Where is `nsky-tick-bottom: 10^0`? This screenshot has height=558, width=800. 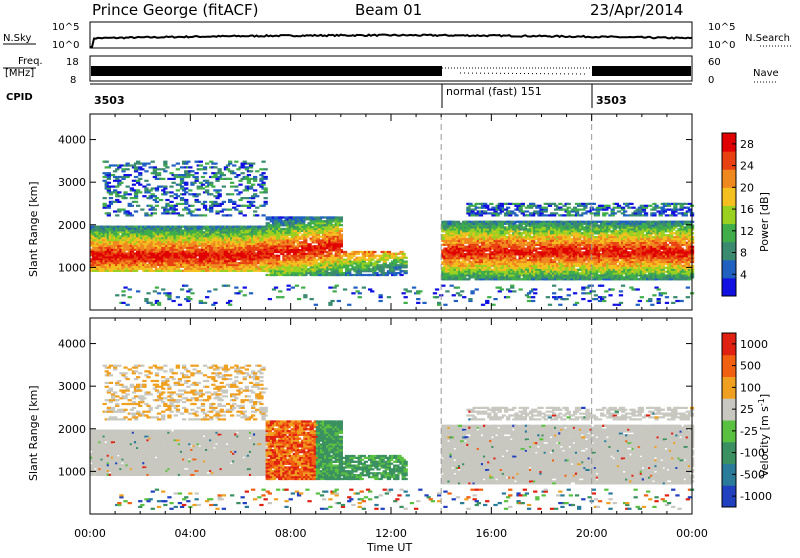 nsky-tick-bottom: 10^0 is located at coordinates (65, 45).